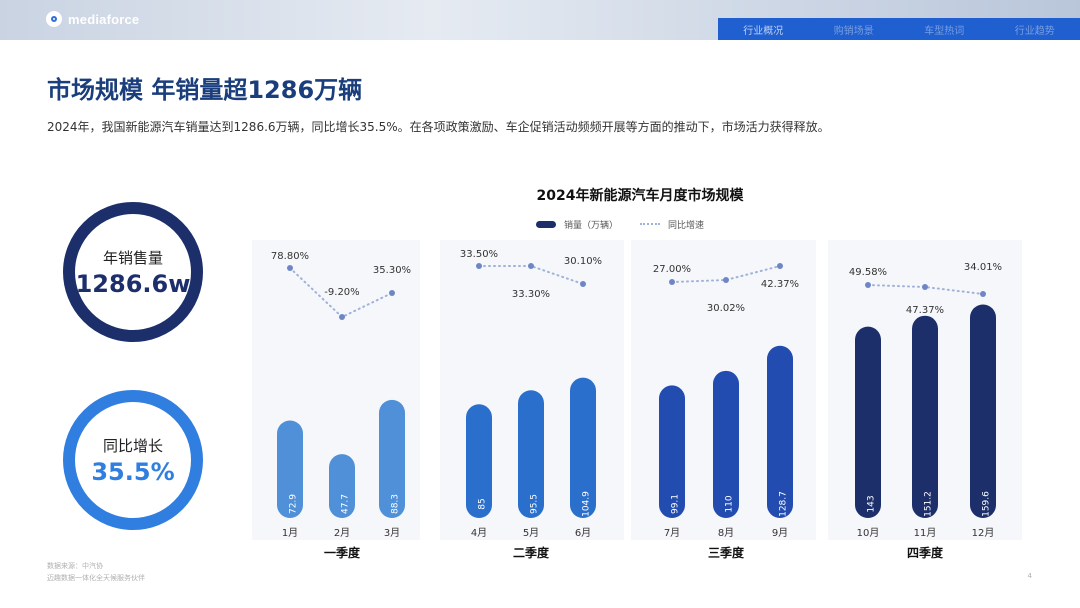  Describe the element at coordinates (531, 275) in the screenshot. I see `growth-line-q2` at that location.